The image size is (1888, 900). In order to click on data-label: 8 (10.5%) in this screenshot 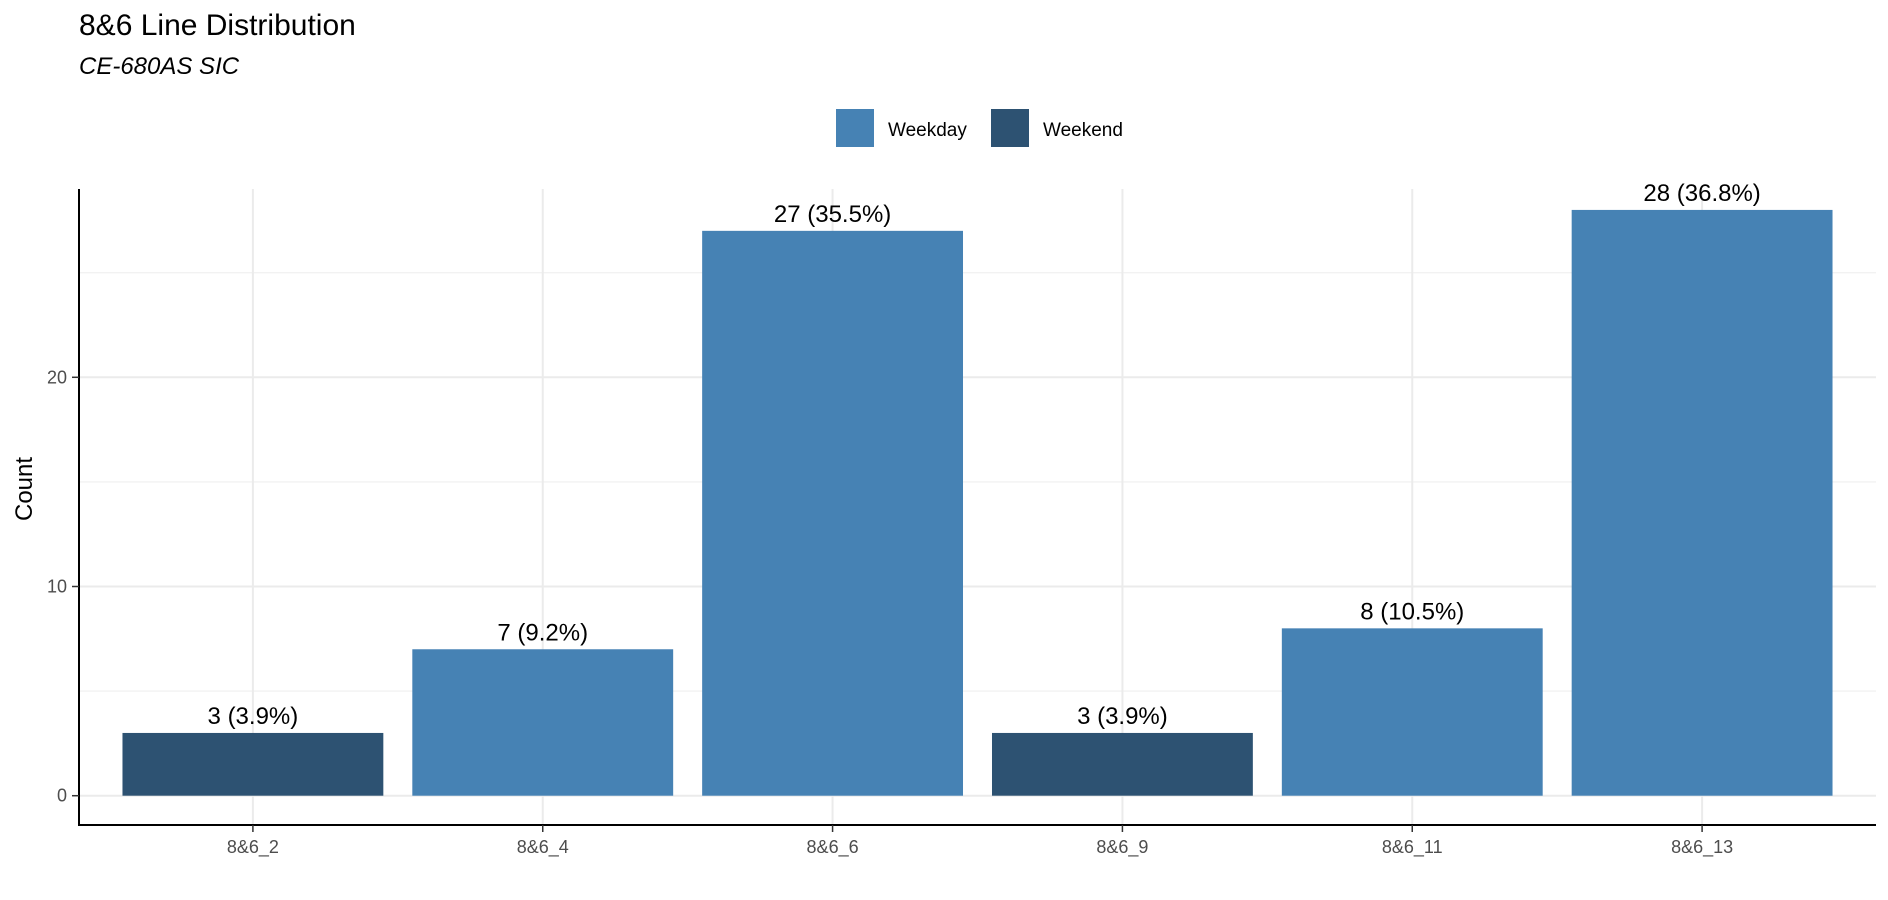, I will do `click(1412, 611)`.